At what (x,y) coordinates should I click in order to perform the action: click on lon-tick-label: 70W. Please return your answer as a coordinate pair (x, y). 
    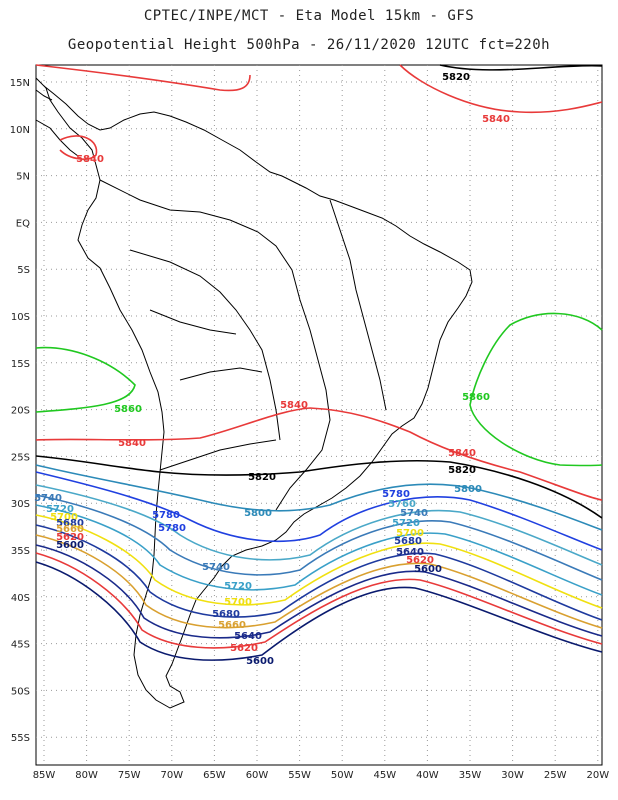
    Looking at the image, I should click on (171, 775).